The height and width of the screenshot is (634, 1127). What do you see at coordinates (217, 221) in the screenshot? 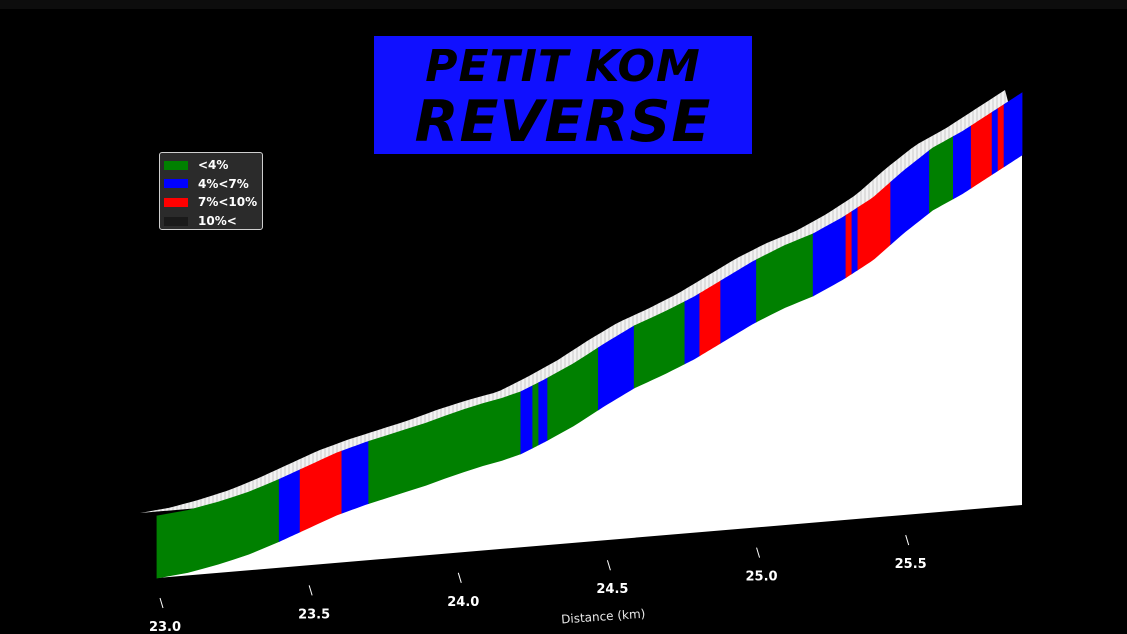
I see `legend-label: 10%<` at bounding box center [217, 221].